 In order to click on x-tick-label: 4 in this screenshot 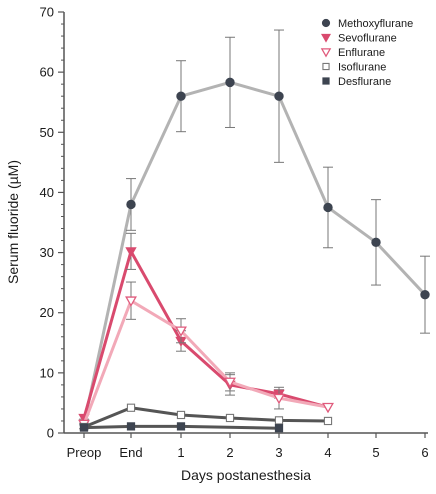, I will do `click(327, 452)`.